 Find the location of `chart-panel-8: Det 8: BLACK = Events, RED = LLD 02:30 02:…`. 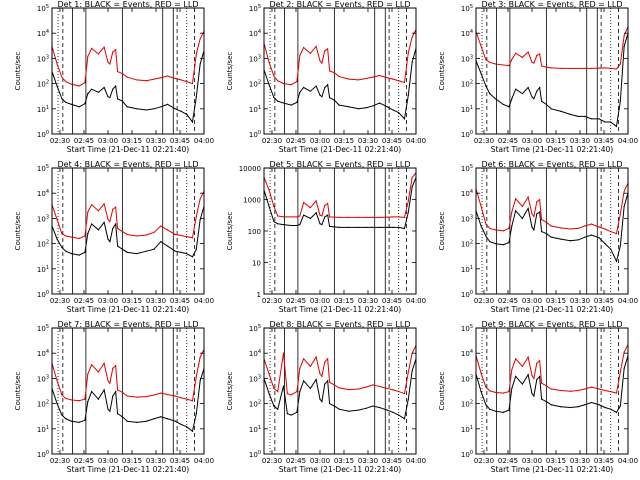

chart-panel-8: Det 8: BLACK = Events, RED = LLD 02:30 02:… is located at coordinates (326, 397).